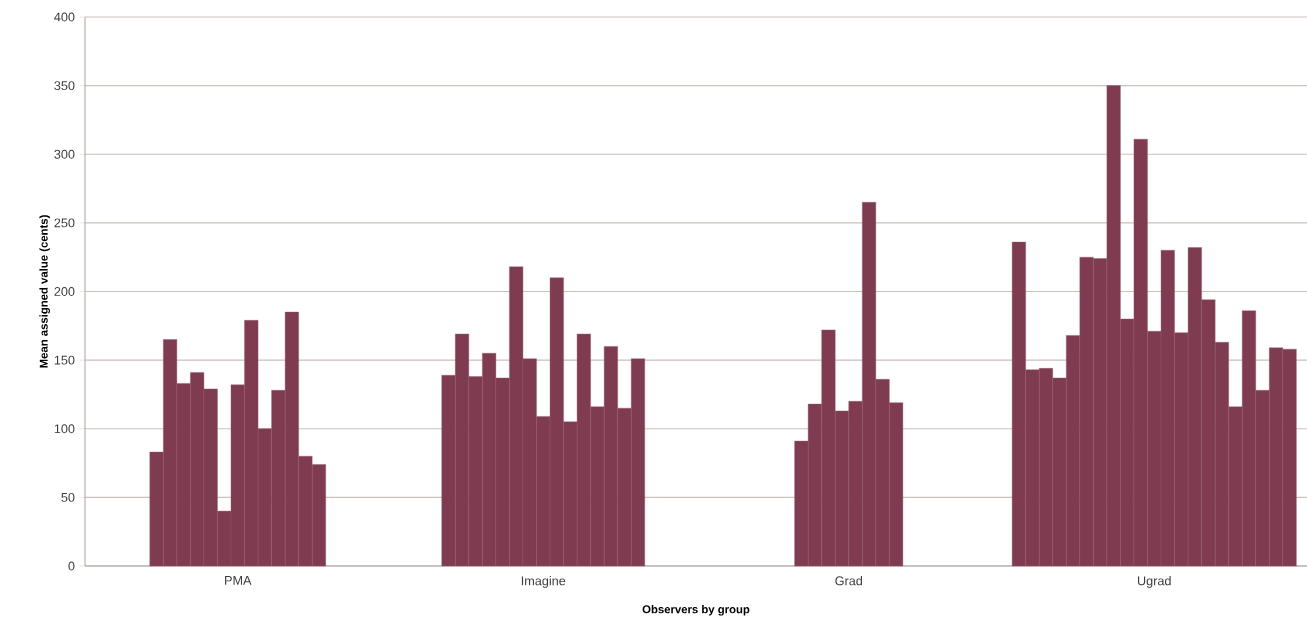 Image resolution: width=1307 pixels, height=624 pixels. What do you see at coordinates (64, 291) in the screenshot?
I see `y-tick-label: 200` at bounding box center [64, 291].